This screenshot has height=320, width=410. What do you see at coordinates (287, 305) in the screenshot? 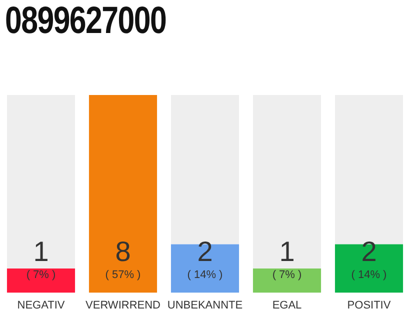
I see `x-tick-label: EGAL` at bounding box center [287, 305].